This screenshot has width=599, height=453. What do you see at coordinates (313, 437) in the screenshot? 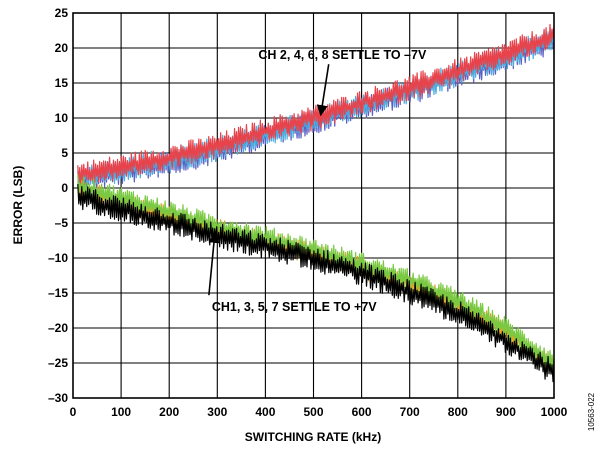
I see `x-axis-label: SWITCHING RATE (kHz)` at bounding box center [313, 437].